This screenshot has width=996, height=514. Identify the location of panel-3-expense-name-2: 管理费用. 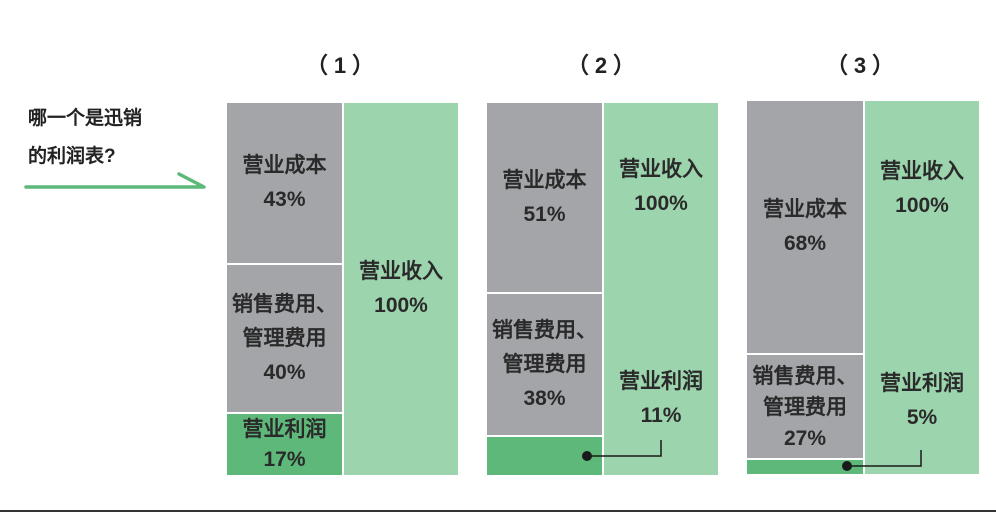
(805, 407).